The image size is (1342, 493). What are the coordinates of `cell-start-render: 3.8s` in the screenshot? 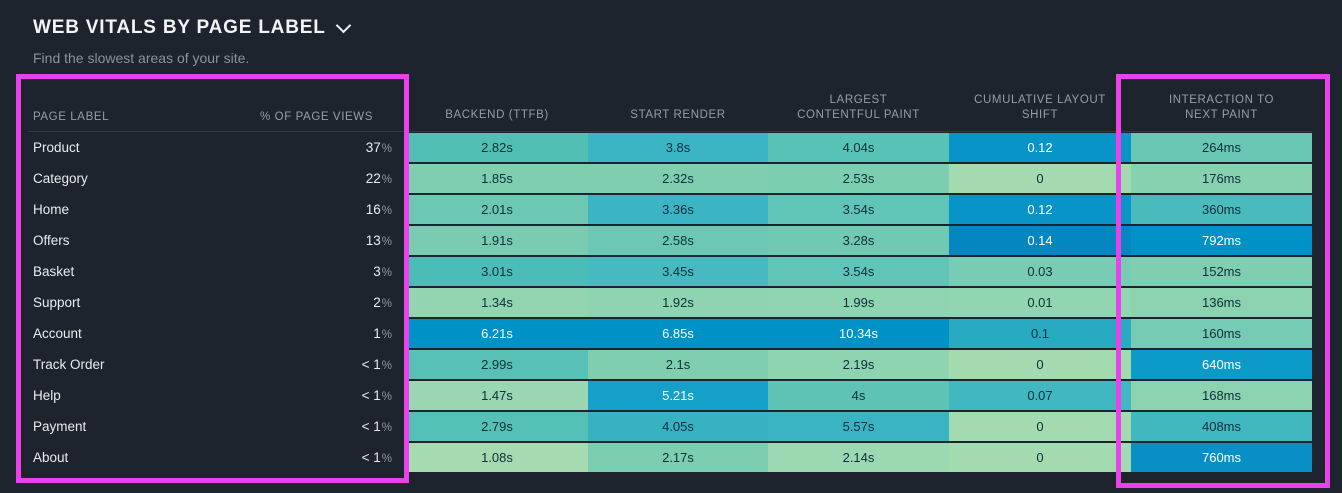 It's located at (678, 147).